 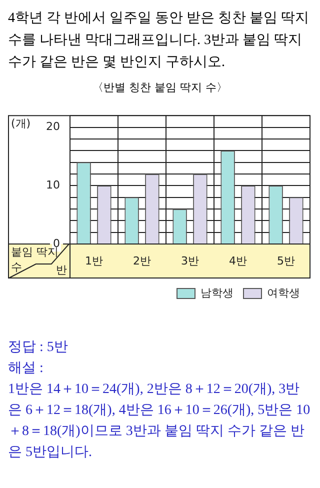 What do you see at coordinates (190, 261) in the screenshot?
I see `x-tick-label: 3반` at bounding box center [190, 261].